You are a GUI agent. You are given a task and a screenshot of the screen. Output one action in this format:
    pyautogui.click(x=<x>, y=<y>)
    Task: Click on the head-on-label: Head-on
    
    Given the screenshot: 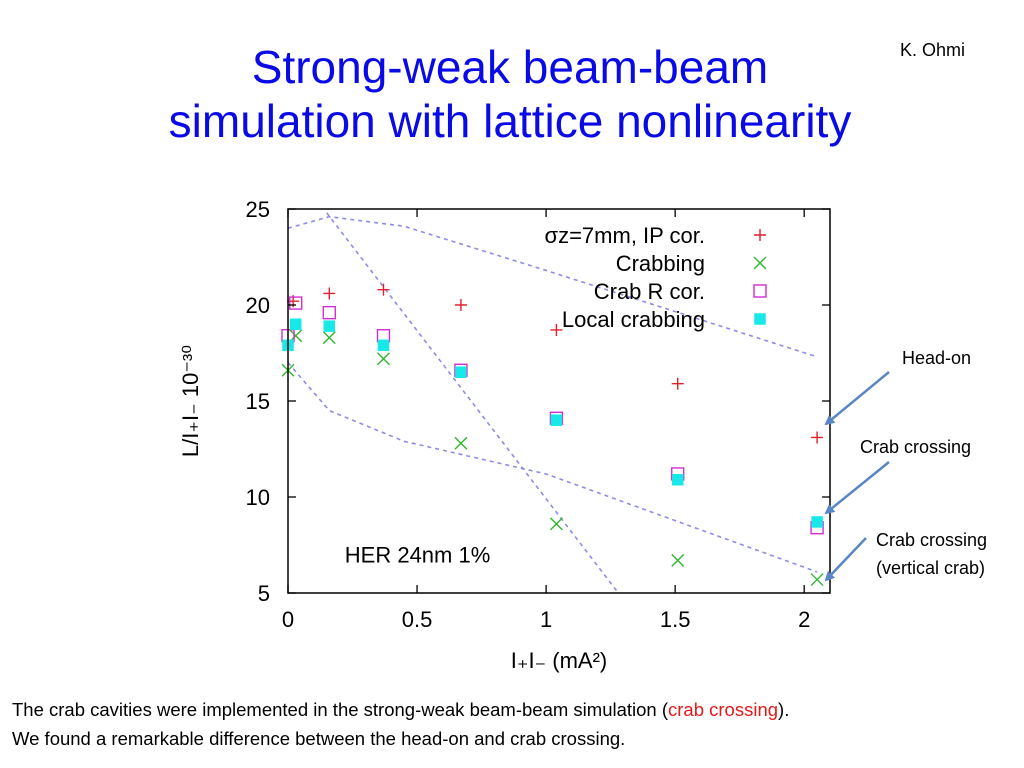 What is the action you would take?
    pyautogui.click(x=937, y=358)
    